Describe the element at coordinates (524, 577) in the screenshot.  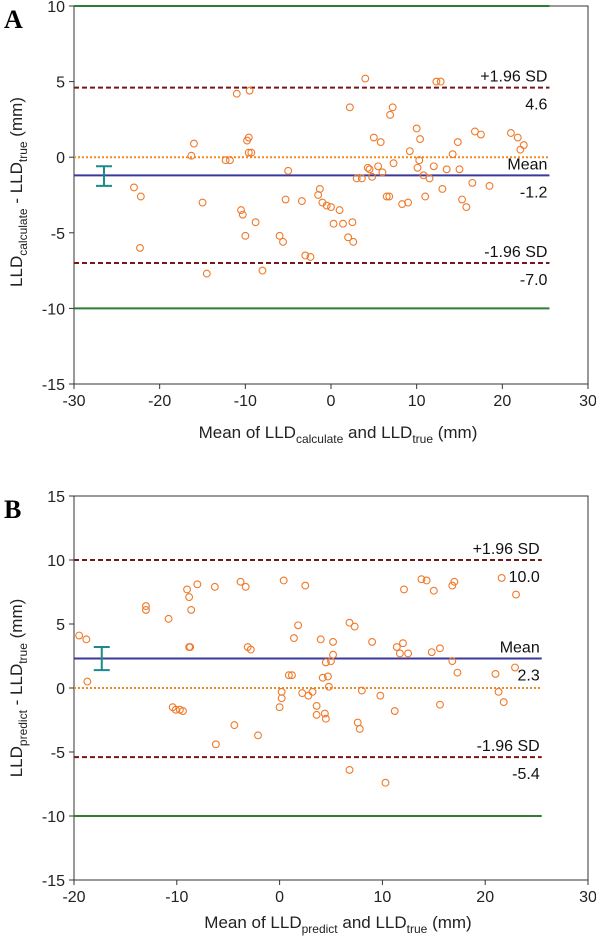
I see `upper-sd-value: 10.0` at that location.